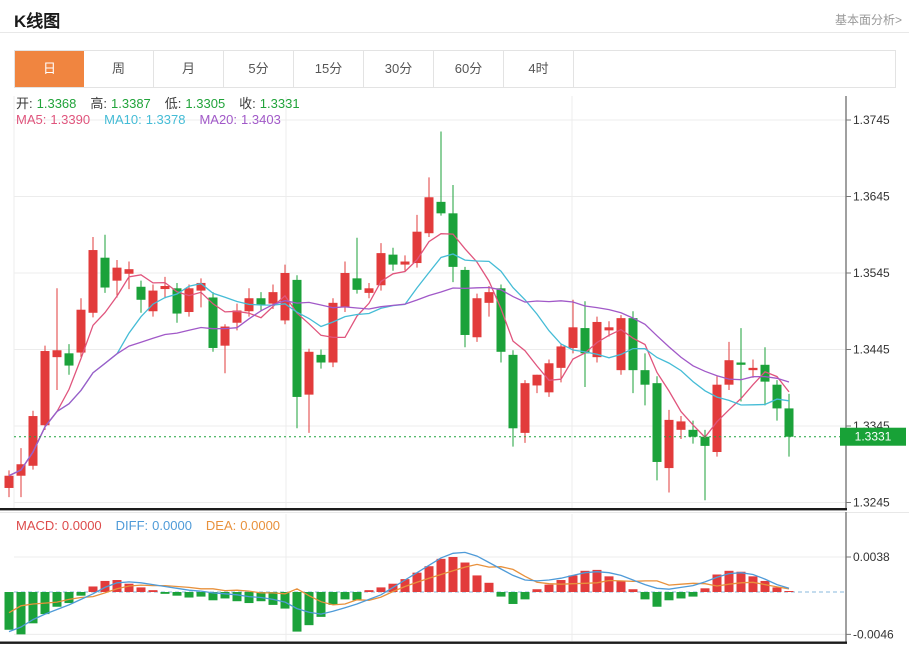 The width and height of the screenshot is (909, 647). Describe the element at coordinates (423, 509) in the screenshot. I see `panel-bottom-border` at that location.